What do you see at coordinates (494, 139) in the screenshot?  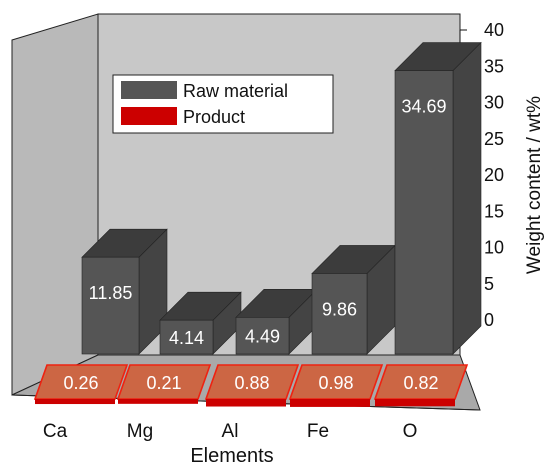 I see `y-tick-label: 25` at bounding box center [494, 139].